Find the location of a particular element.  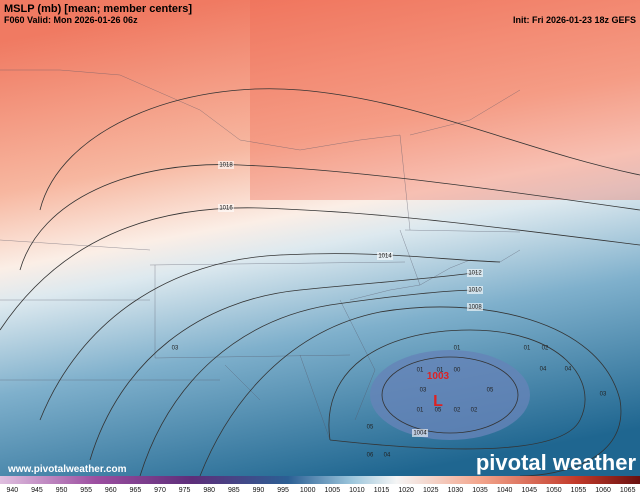

colorbar-label: 970 is located at coordinates (160, 490).